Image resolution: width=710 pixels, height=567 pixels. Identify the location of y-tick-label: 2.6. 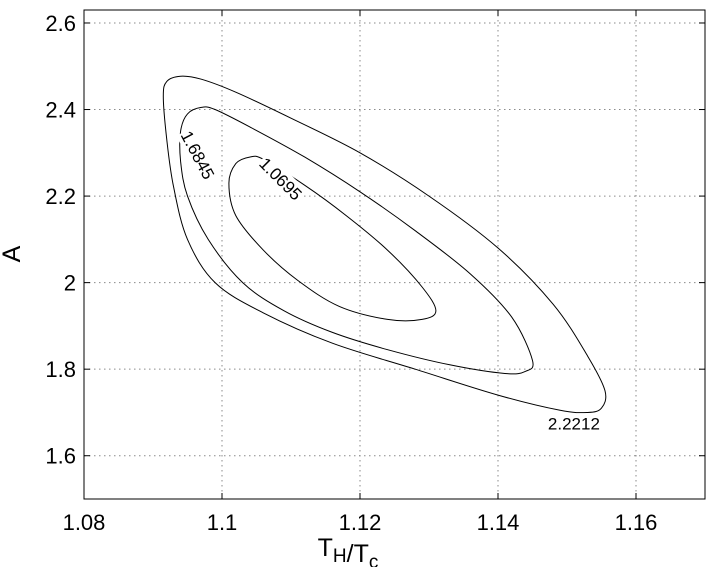
(60, 23).